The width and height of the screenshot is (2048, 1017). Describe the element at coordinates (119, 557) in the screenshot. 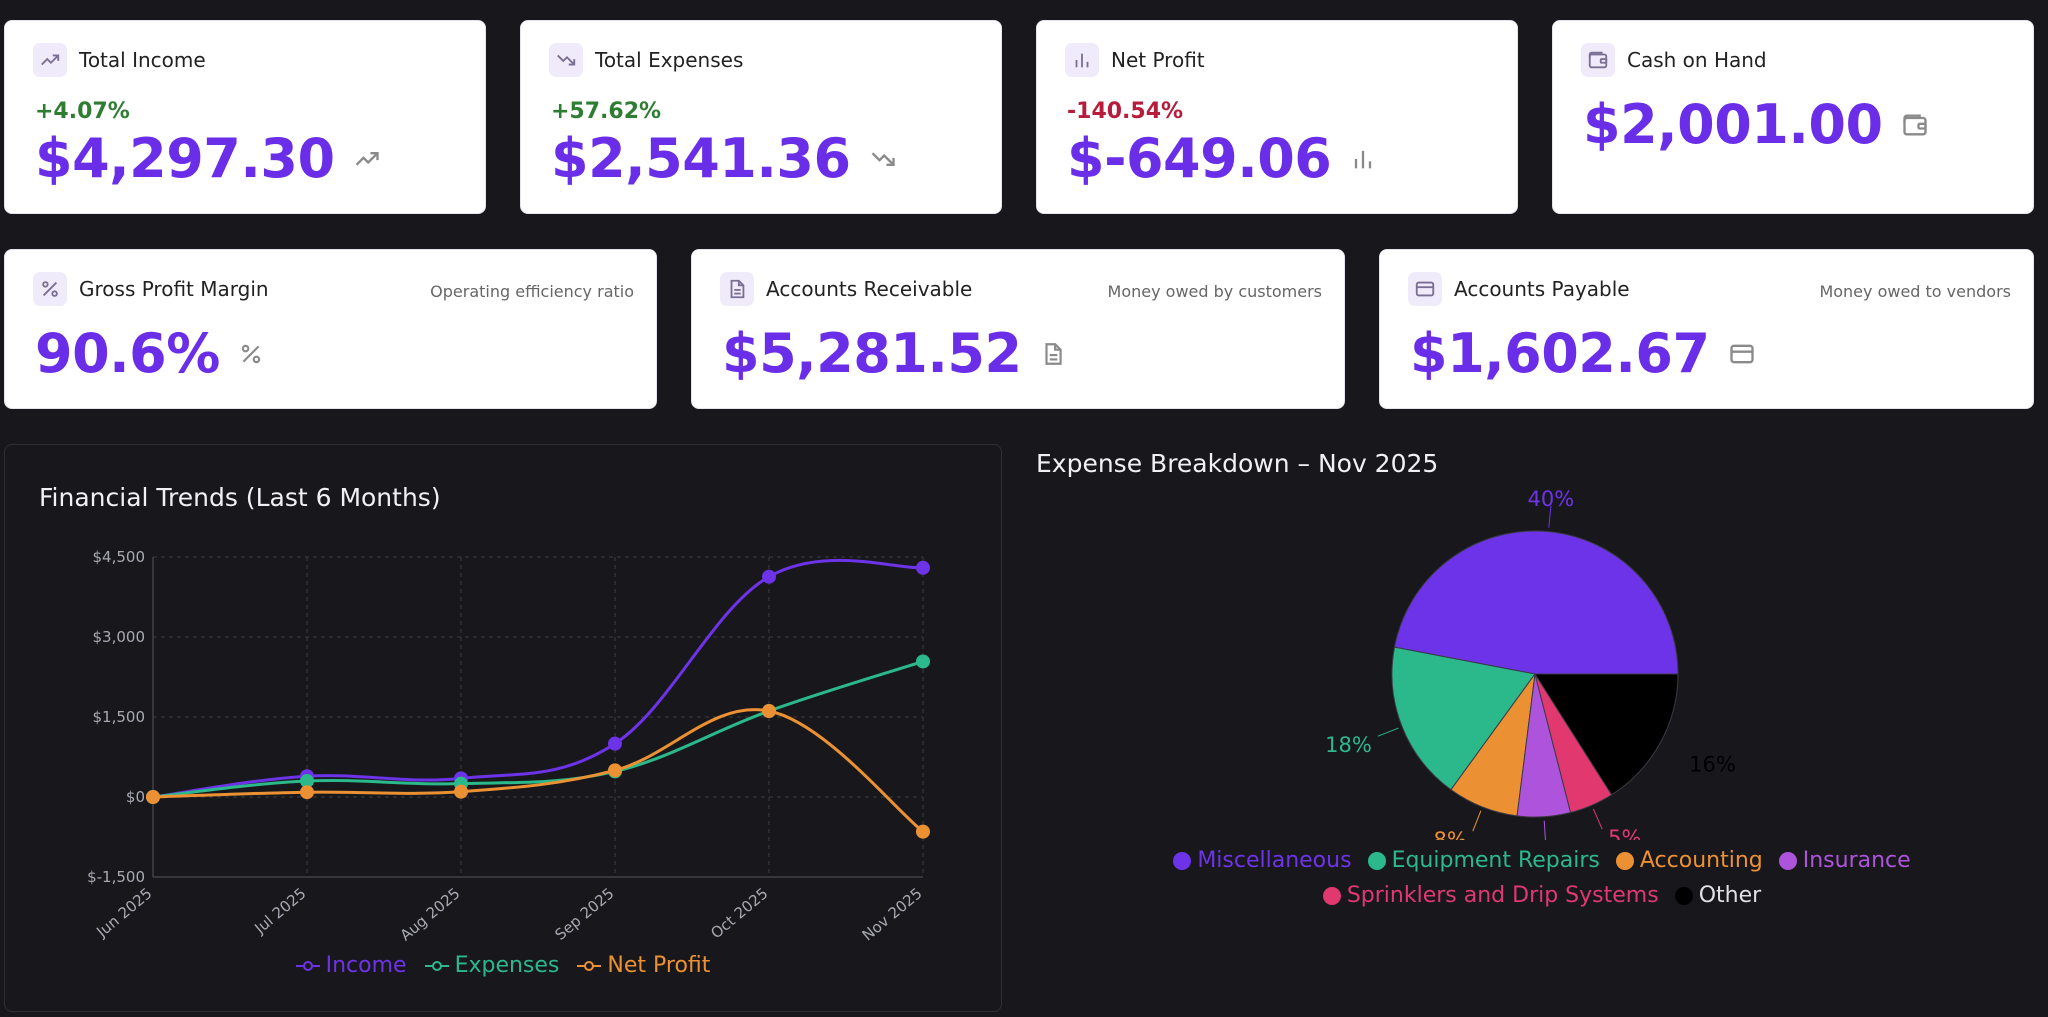

I see `y-tick-label: $4,500` at that location.